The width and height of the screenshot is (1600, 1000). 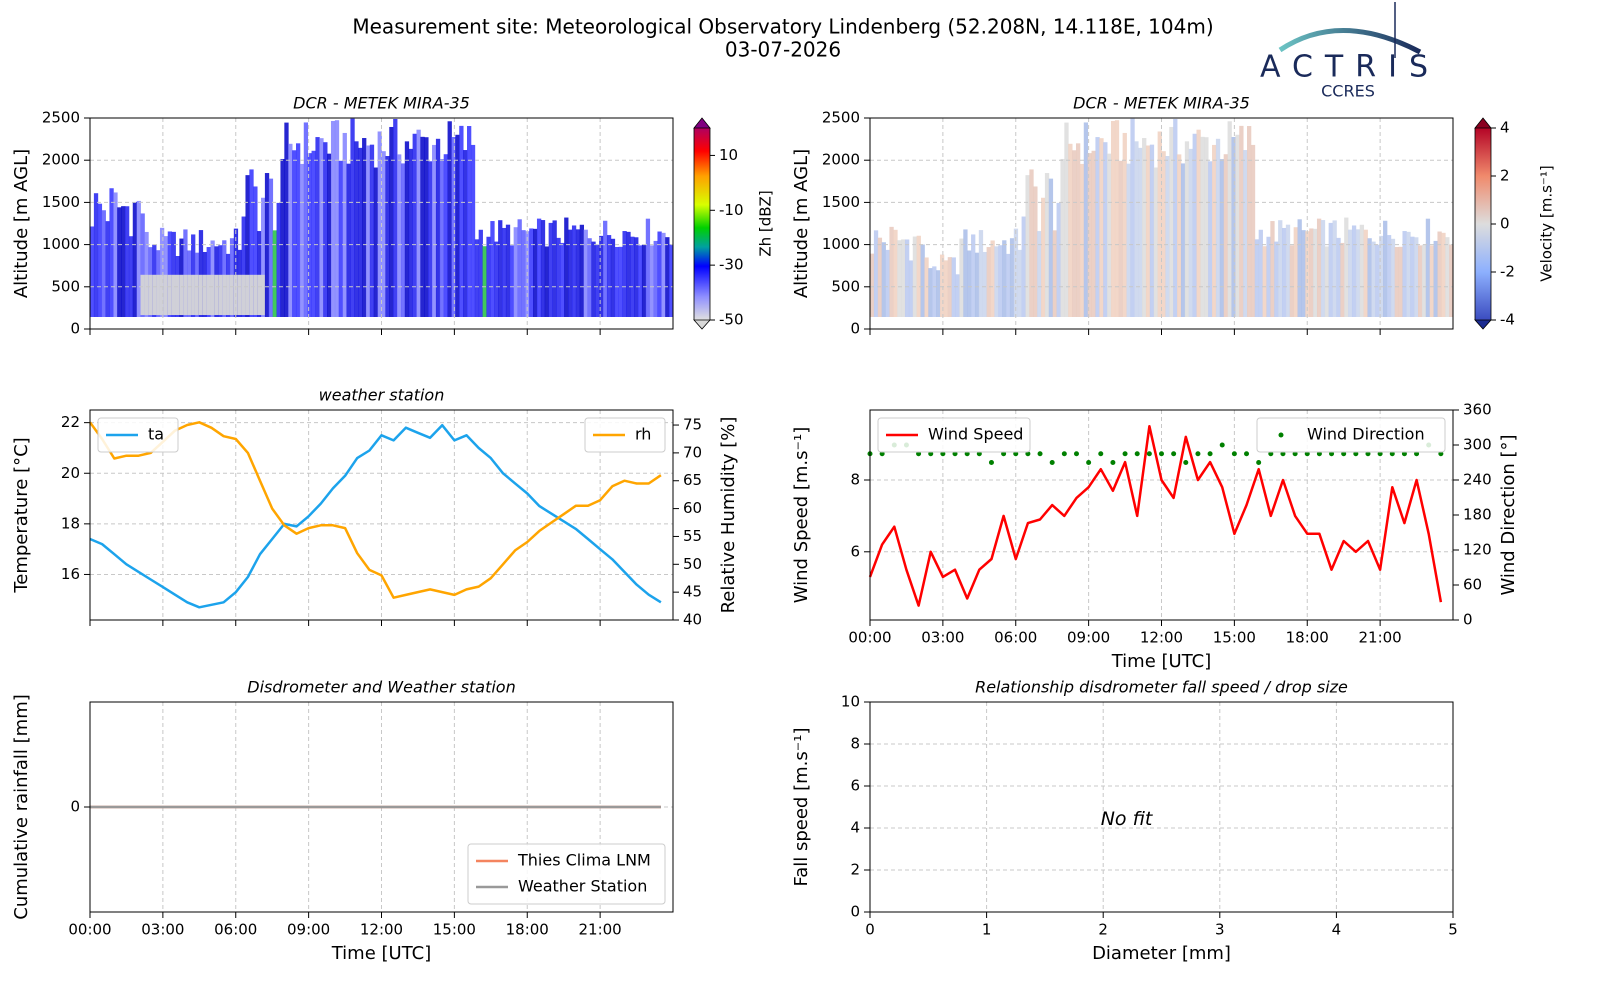 What do you see at coordinates (1505, 176) in the screenshot?
I see `colorbar-tick-label: 2` at bounding box center [1505, 176].